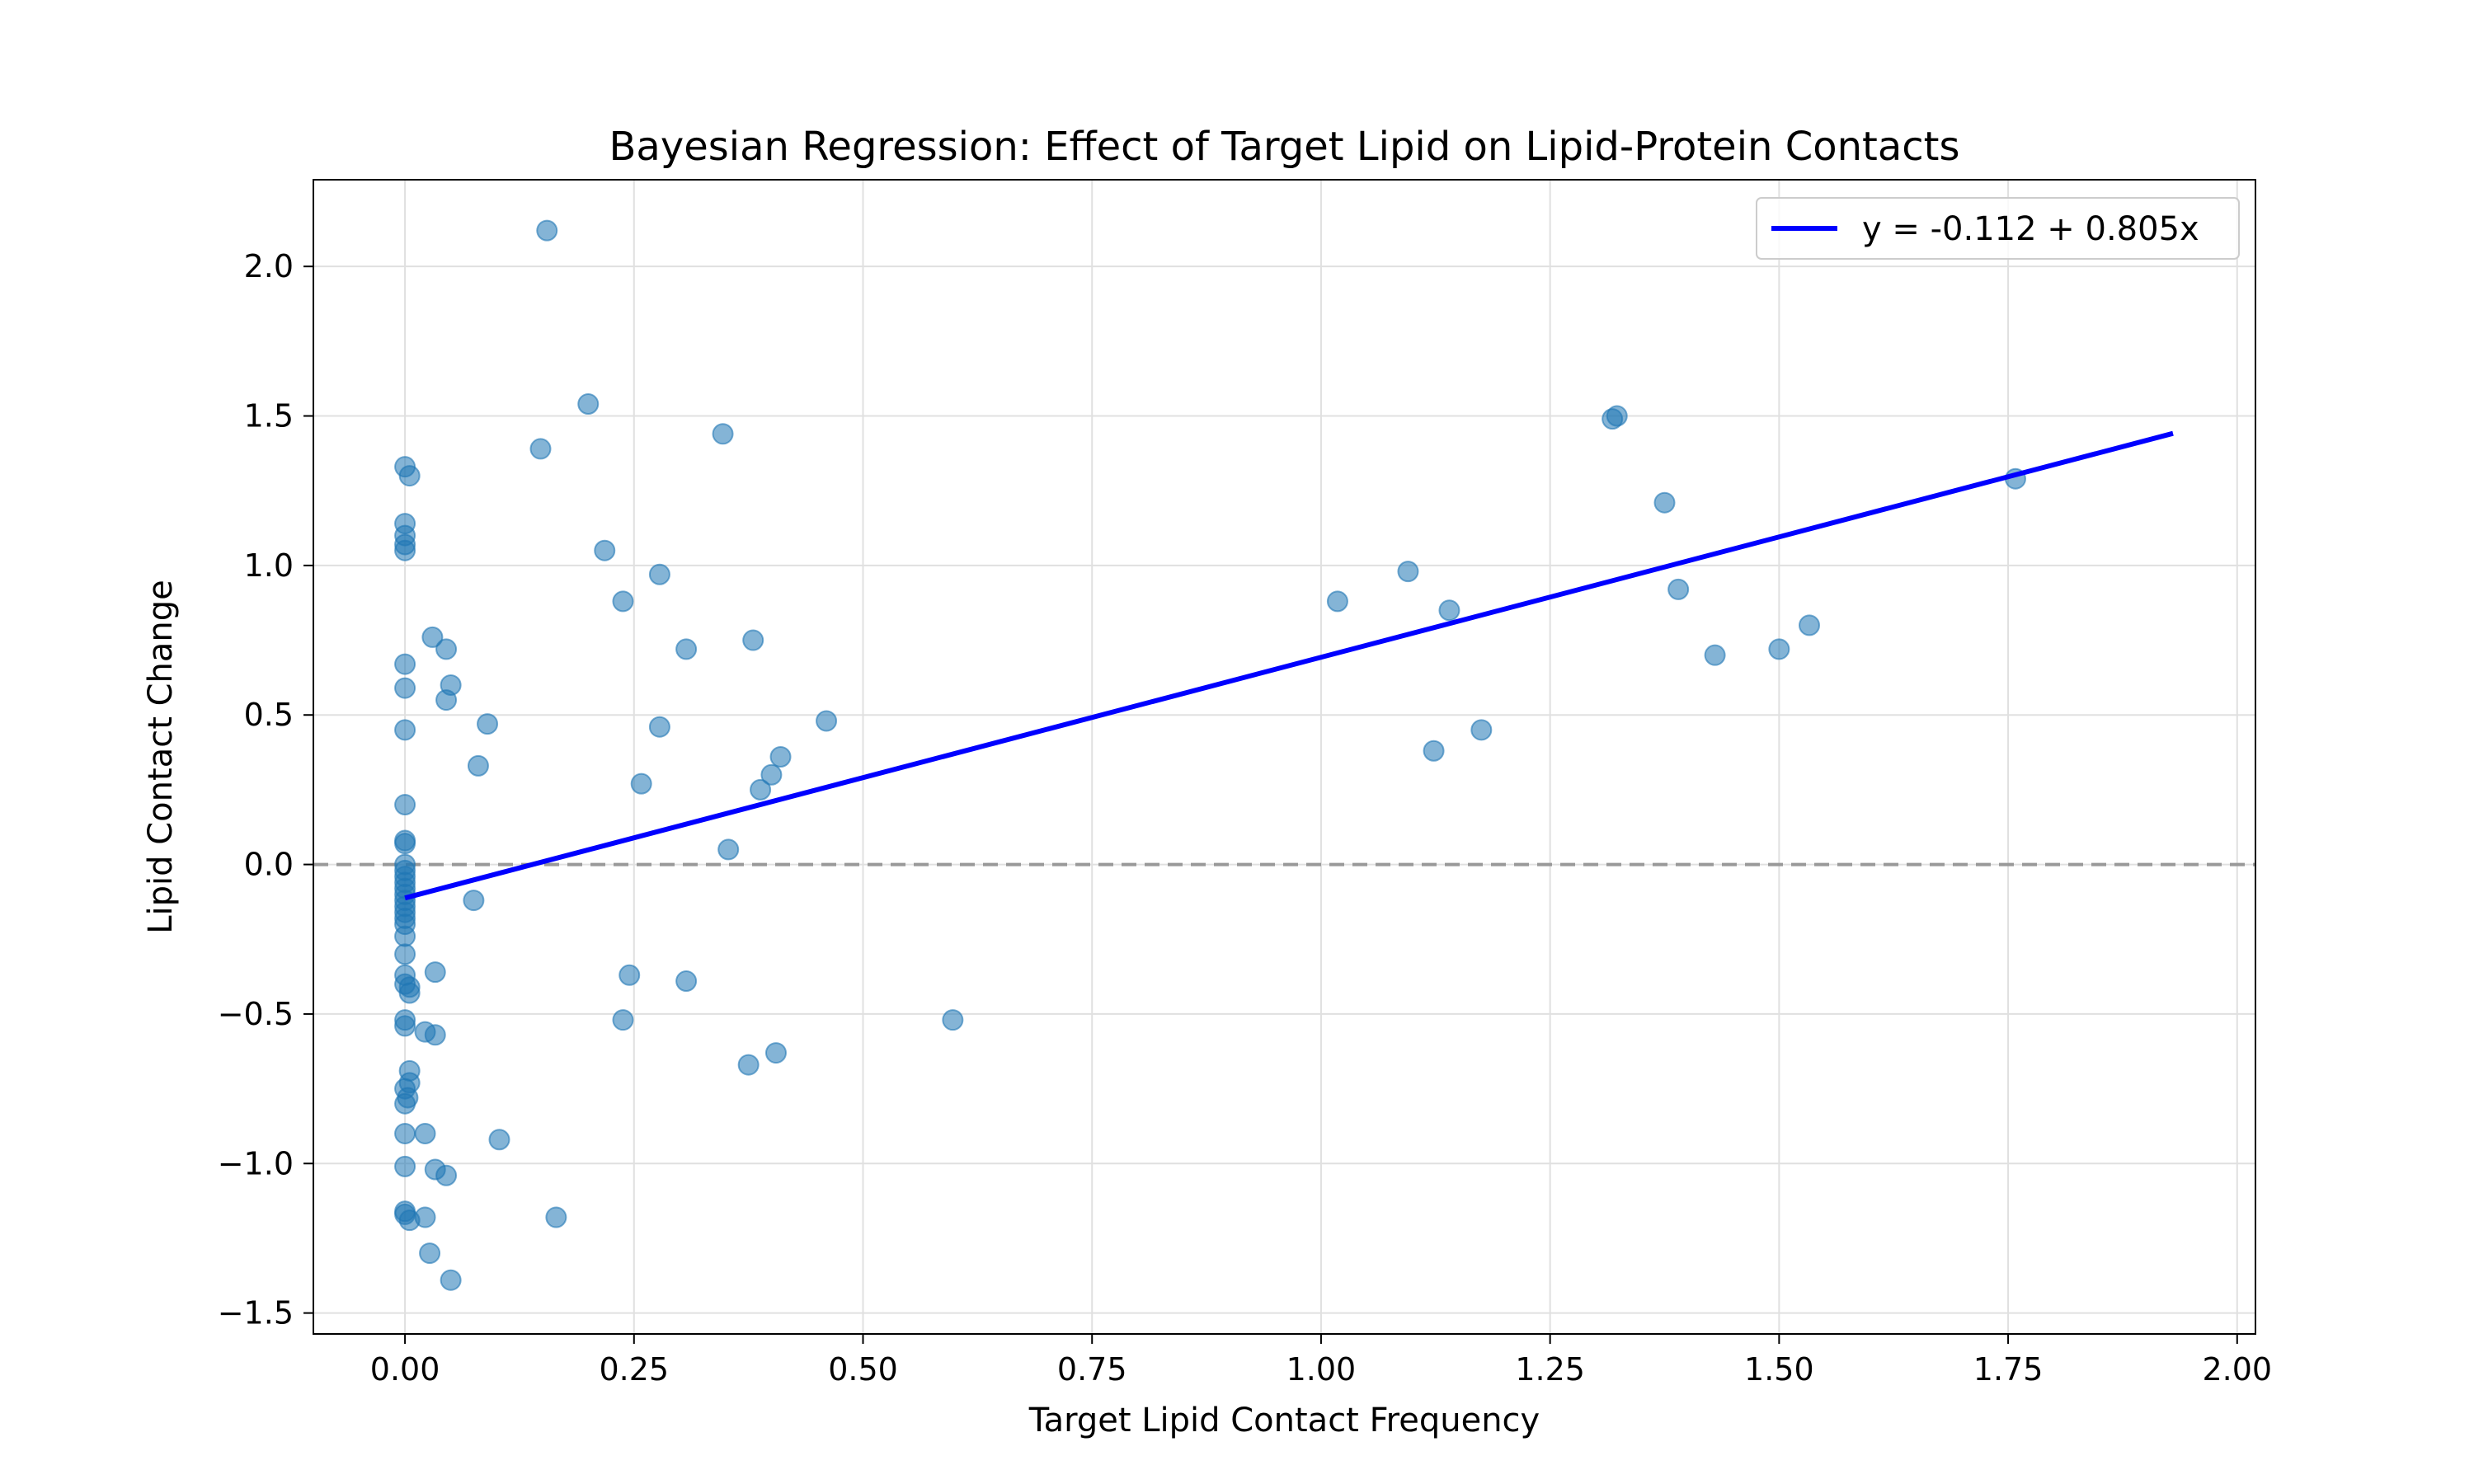 The image size is (2474, 1484). I want to click on x-tick-label: 0.25, so click(634, 1369).